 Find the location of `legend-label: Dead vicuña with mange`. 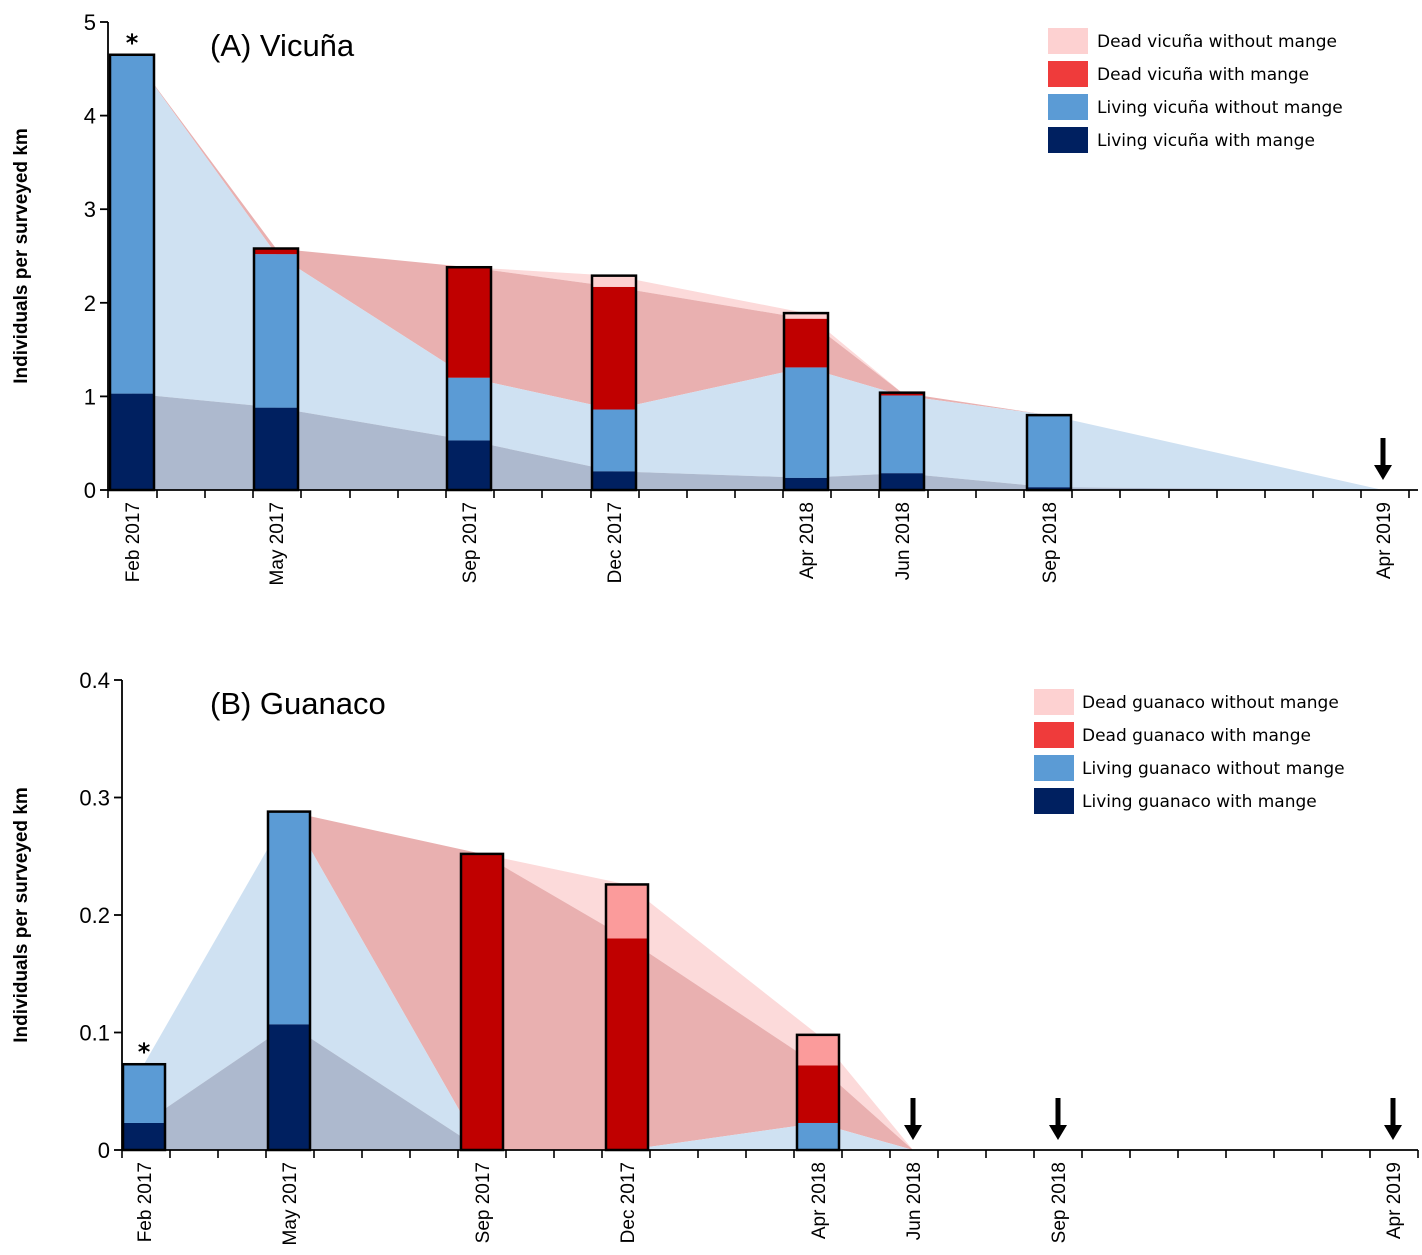

legend-label: Dead vicuña with mange is located at coordinates (1203, 75).